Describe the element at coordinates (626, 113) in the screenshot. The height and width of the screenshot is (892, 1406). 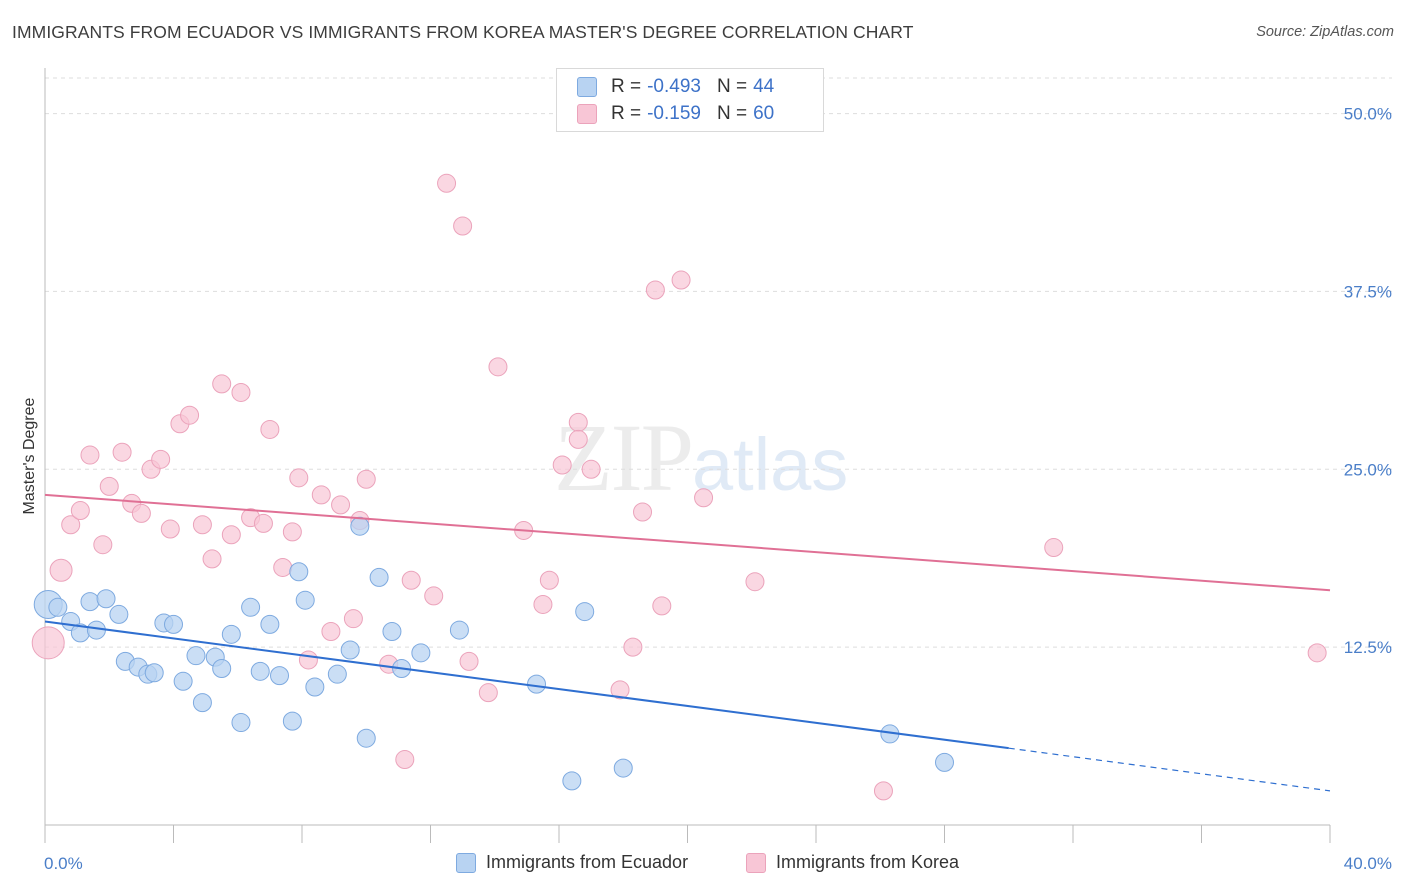
I see `korea-r-label: R =` at that location.